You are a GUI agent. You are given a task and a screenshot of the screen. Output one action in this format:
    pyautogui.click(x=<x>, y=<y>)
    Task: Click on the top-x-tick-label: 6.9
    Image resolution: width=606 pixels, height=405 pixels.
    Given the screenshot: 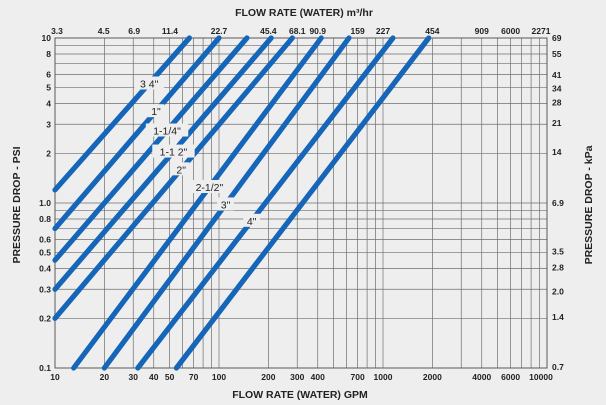 What is the action you would take?
    pyautogui.click(x=134, y=31)
    